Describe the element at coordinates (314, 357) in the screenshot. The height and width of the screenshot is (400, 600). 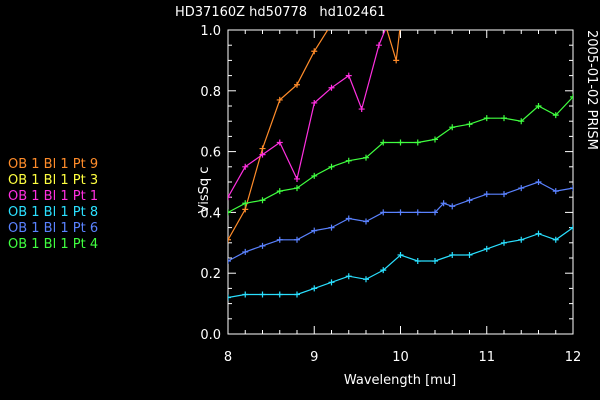
I see `x-tick-label: 9` at that location.